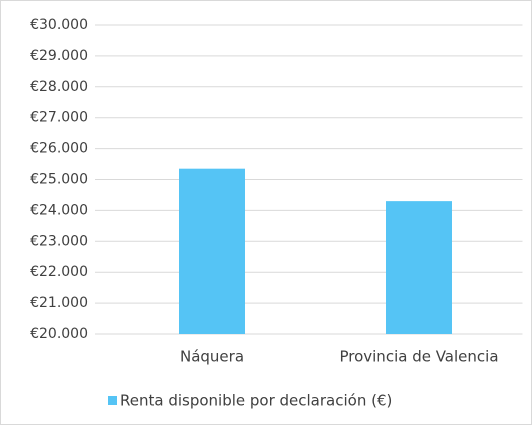 This screenshot has height=425, width=532. I want to click on x-tick-label: Provincia de Valencia, so click(418, 357).